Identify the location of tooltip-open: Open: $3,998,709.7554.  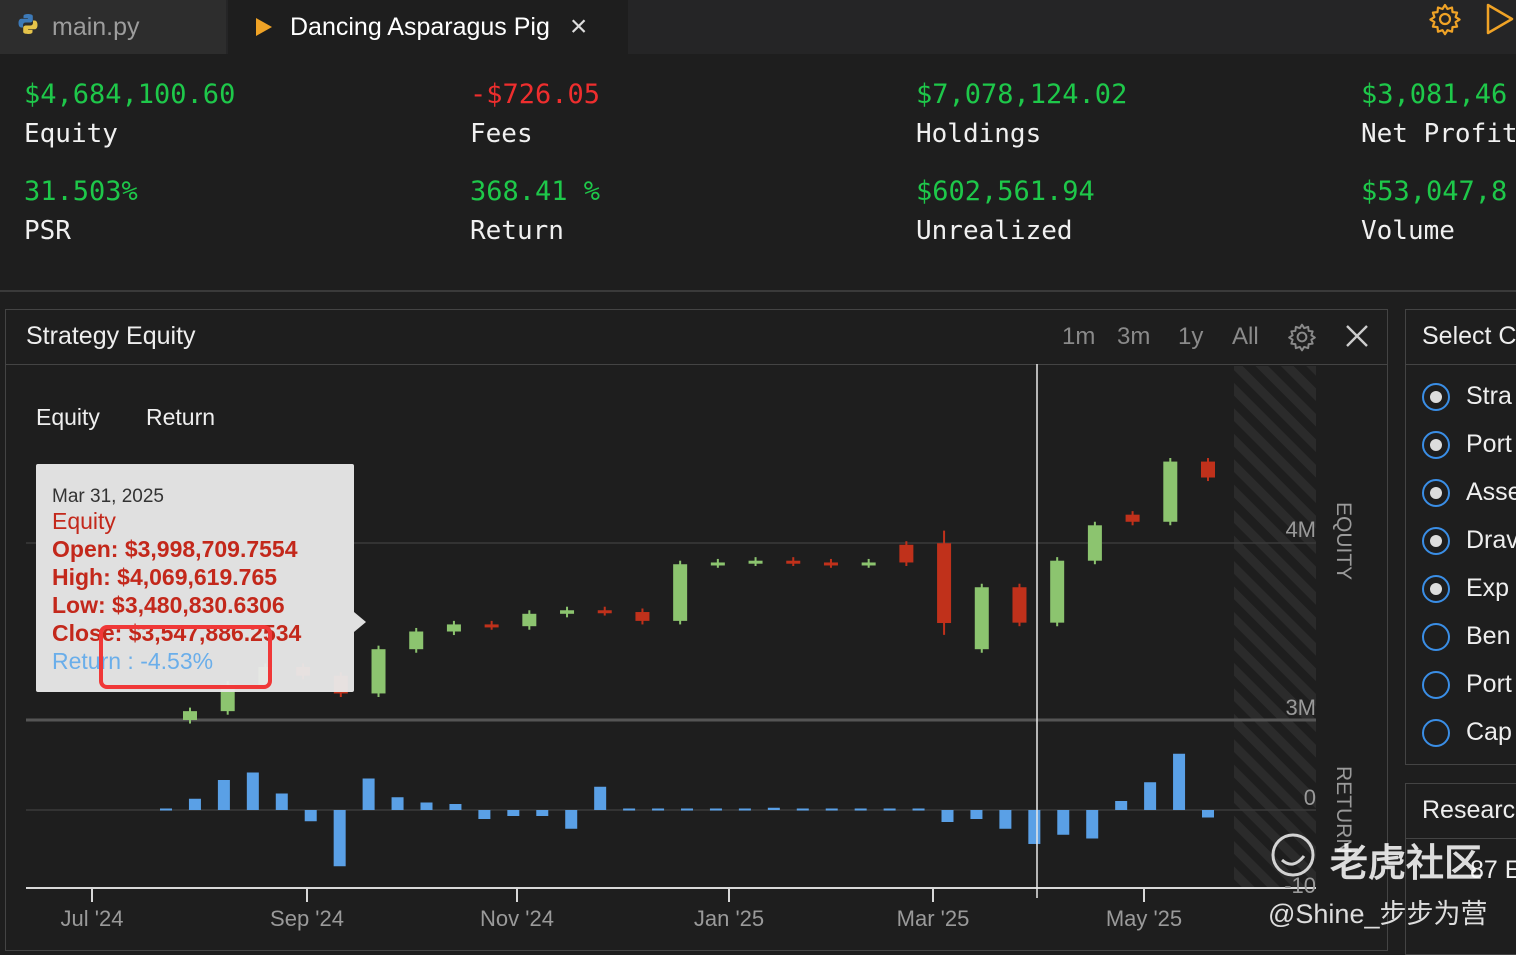
(175, 549).